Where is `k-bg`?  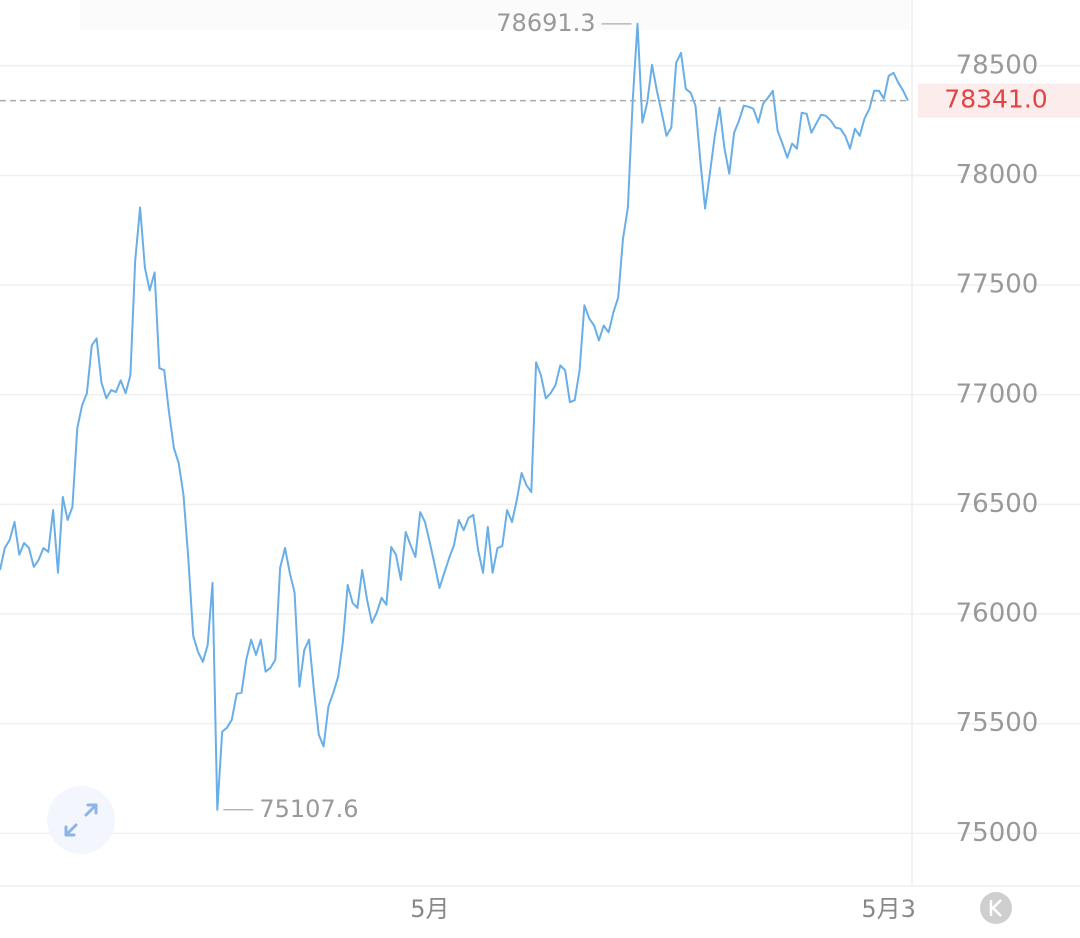
k-bg is located at coordinates (996, 908).